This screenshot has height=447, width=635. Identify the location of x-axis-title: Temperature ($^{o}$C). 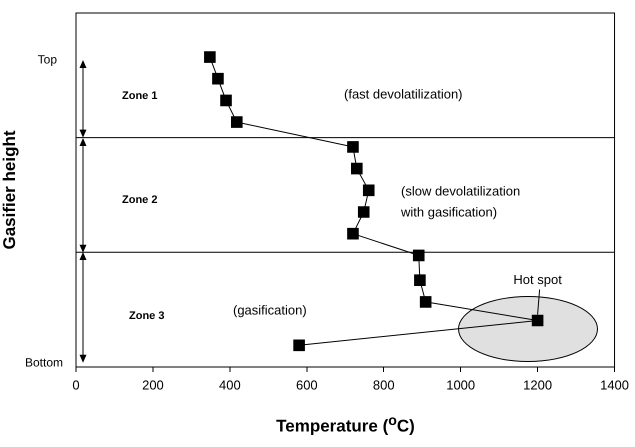
(345, 425).